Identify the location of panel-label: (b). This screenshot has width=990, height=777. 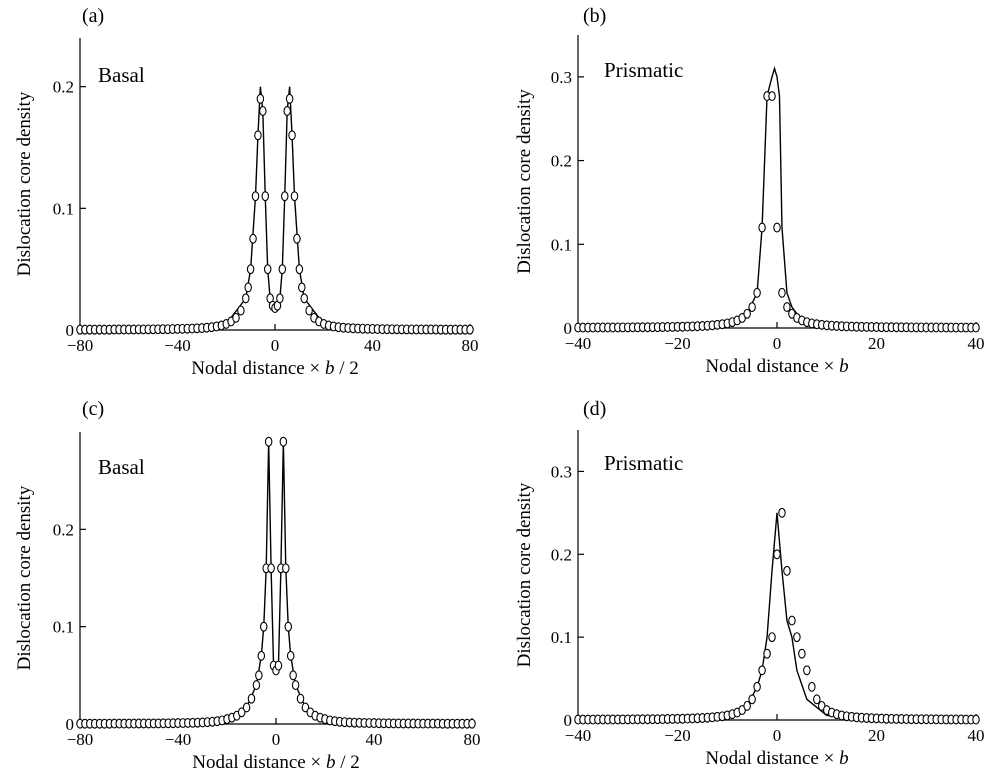
(594, 16).